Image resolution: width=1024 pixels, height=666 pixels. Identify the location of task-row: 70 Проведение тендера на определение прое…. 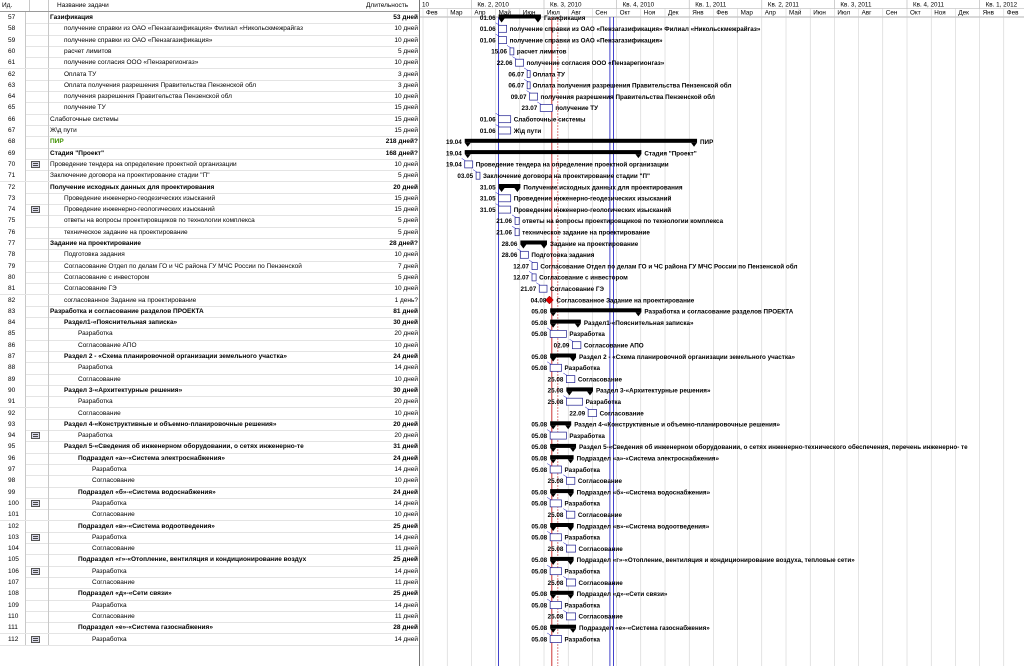
(209, 165).